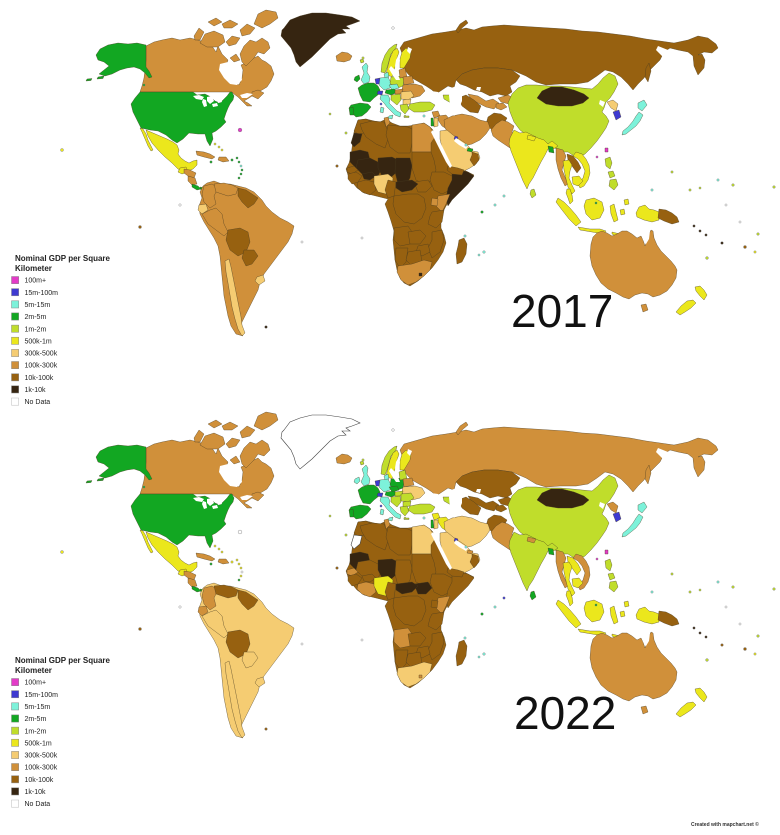 The height and width of the screenshot is (835, 780). I want to click on svg-text: Created with mapchart.net ©, so click(725, 824).